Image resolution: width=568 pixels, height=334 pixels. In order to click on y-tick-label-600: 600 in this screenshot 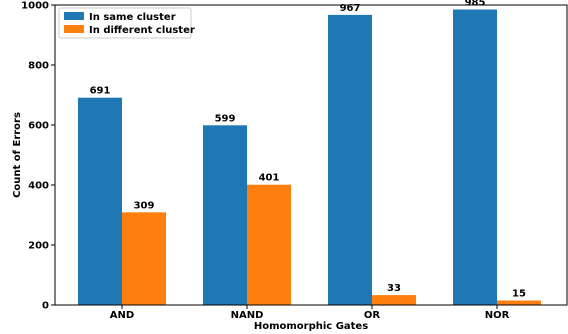, I will do `click(38, 126)`.